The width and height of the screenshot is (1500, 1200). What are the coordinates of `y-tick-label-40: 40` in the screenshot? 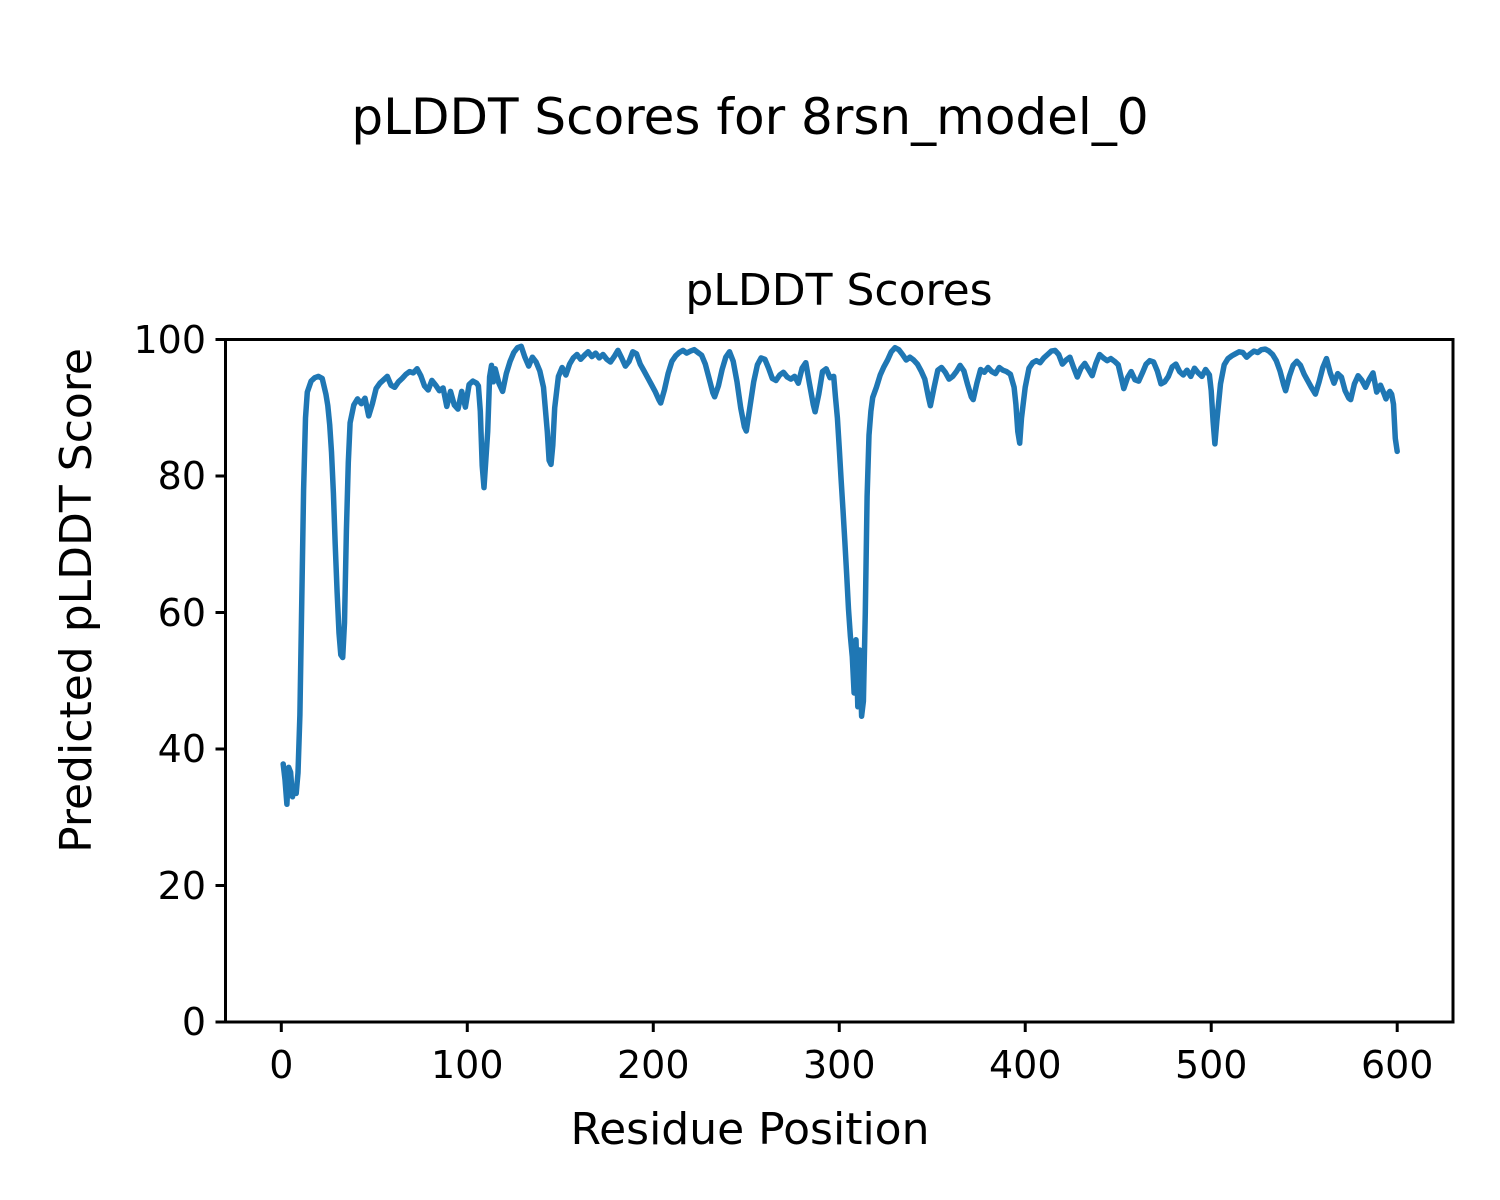 It's located at (181, 749).